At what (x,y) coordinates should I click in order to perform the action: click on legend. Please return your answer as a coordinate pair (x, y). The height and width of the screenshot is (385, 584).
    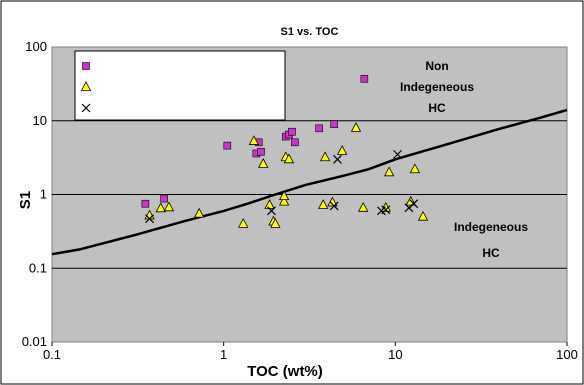
    Looking at the image, I should click on (180, 85).